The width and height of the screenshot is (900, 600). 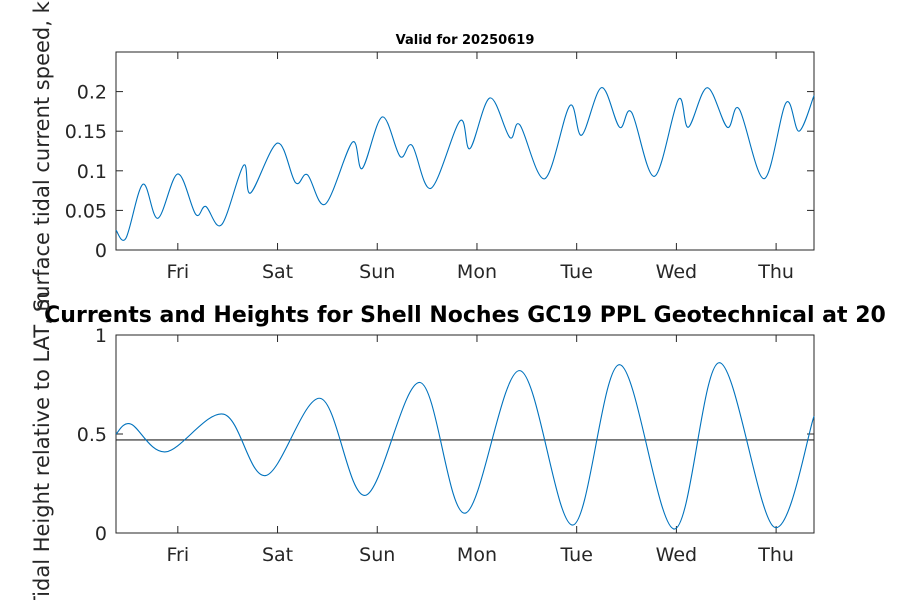 What do you see at coordinates (101, 534) in the screenshot?
I see `tidal-height-y-tick-label: 0` at bounding box center [101, 534].